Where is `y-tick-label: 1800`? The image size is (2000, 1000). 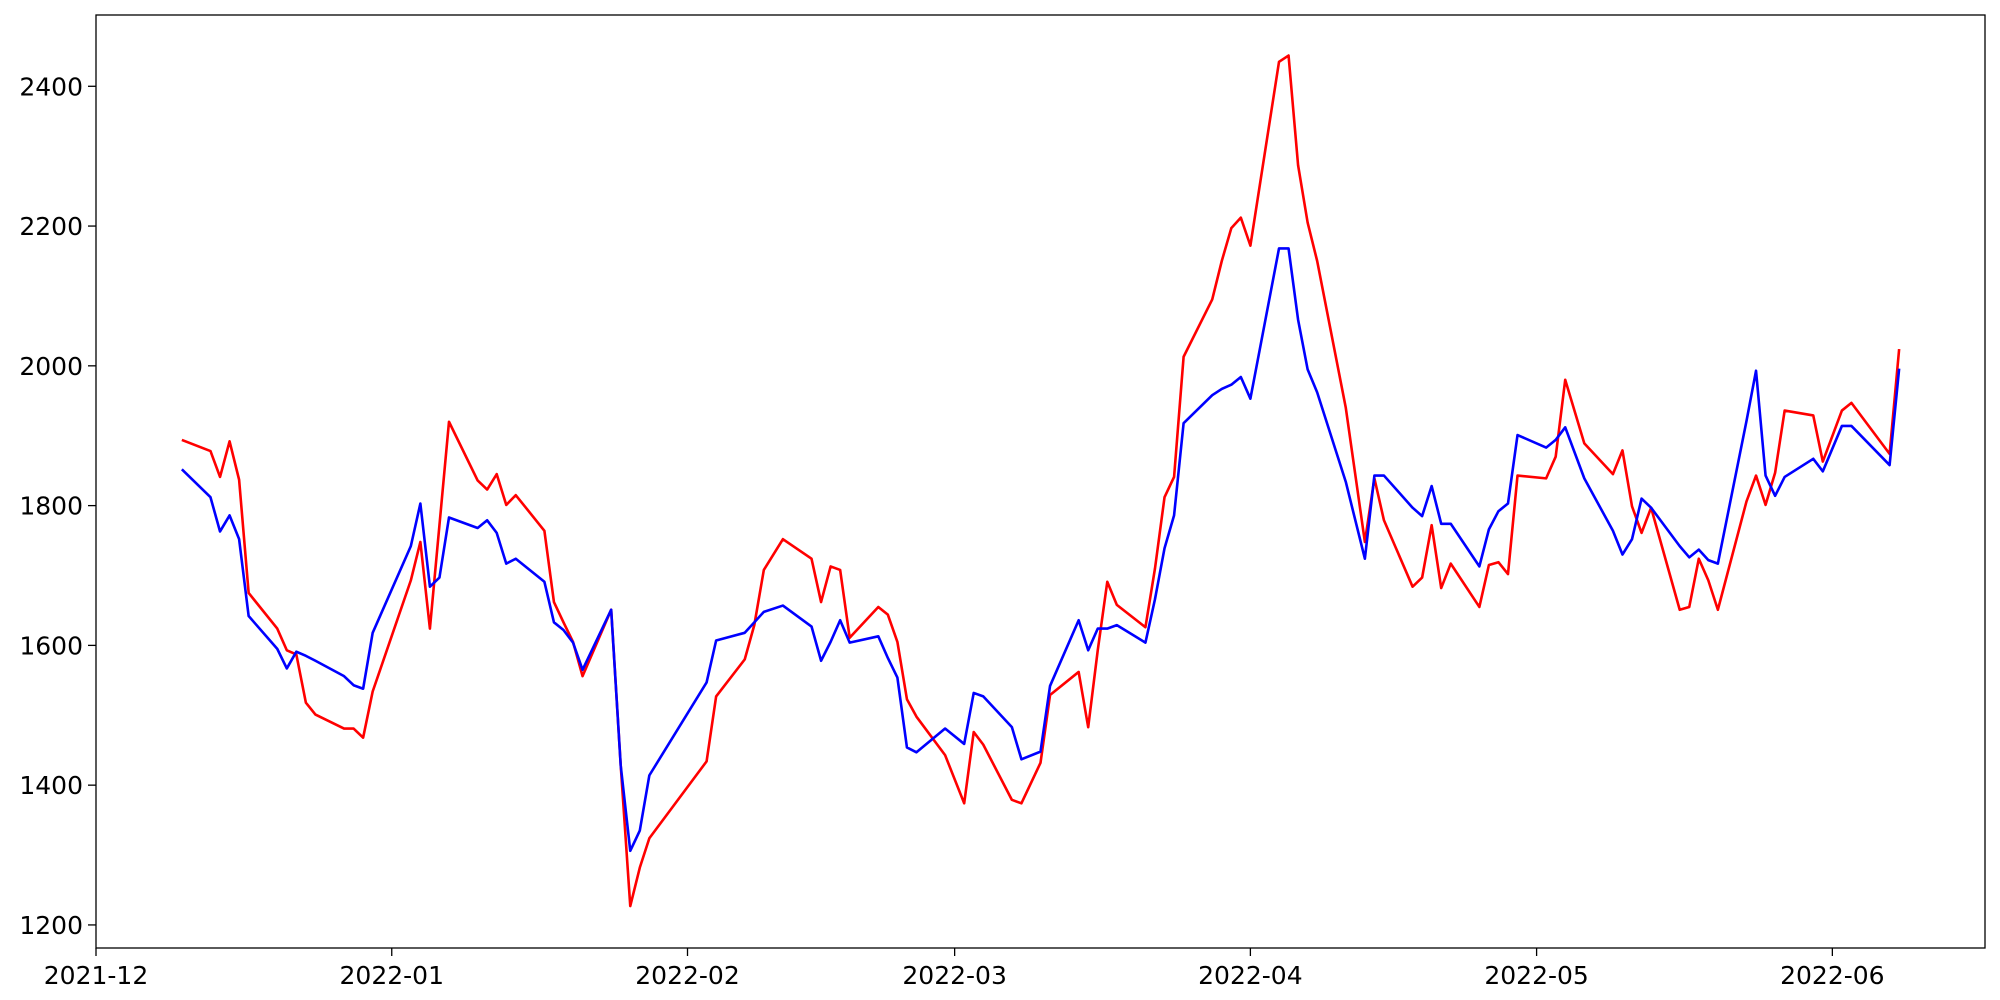
y-tick-label: 1800 is located at coordinates (51, 506).